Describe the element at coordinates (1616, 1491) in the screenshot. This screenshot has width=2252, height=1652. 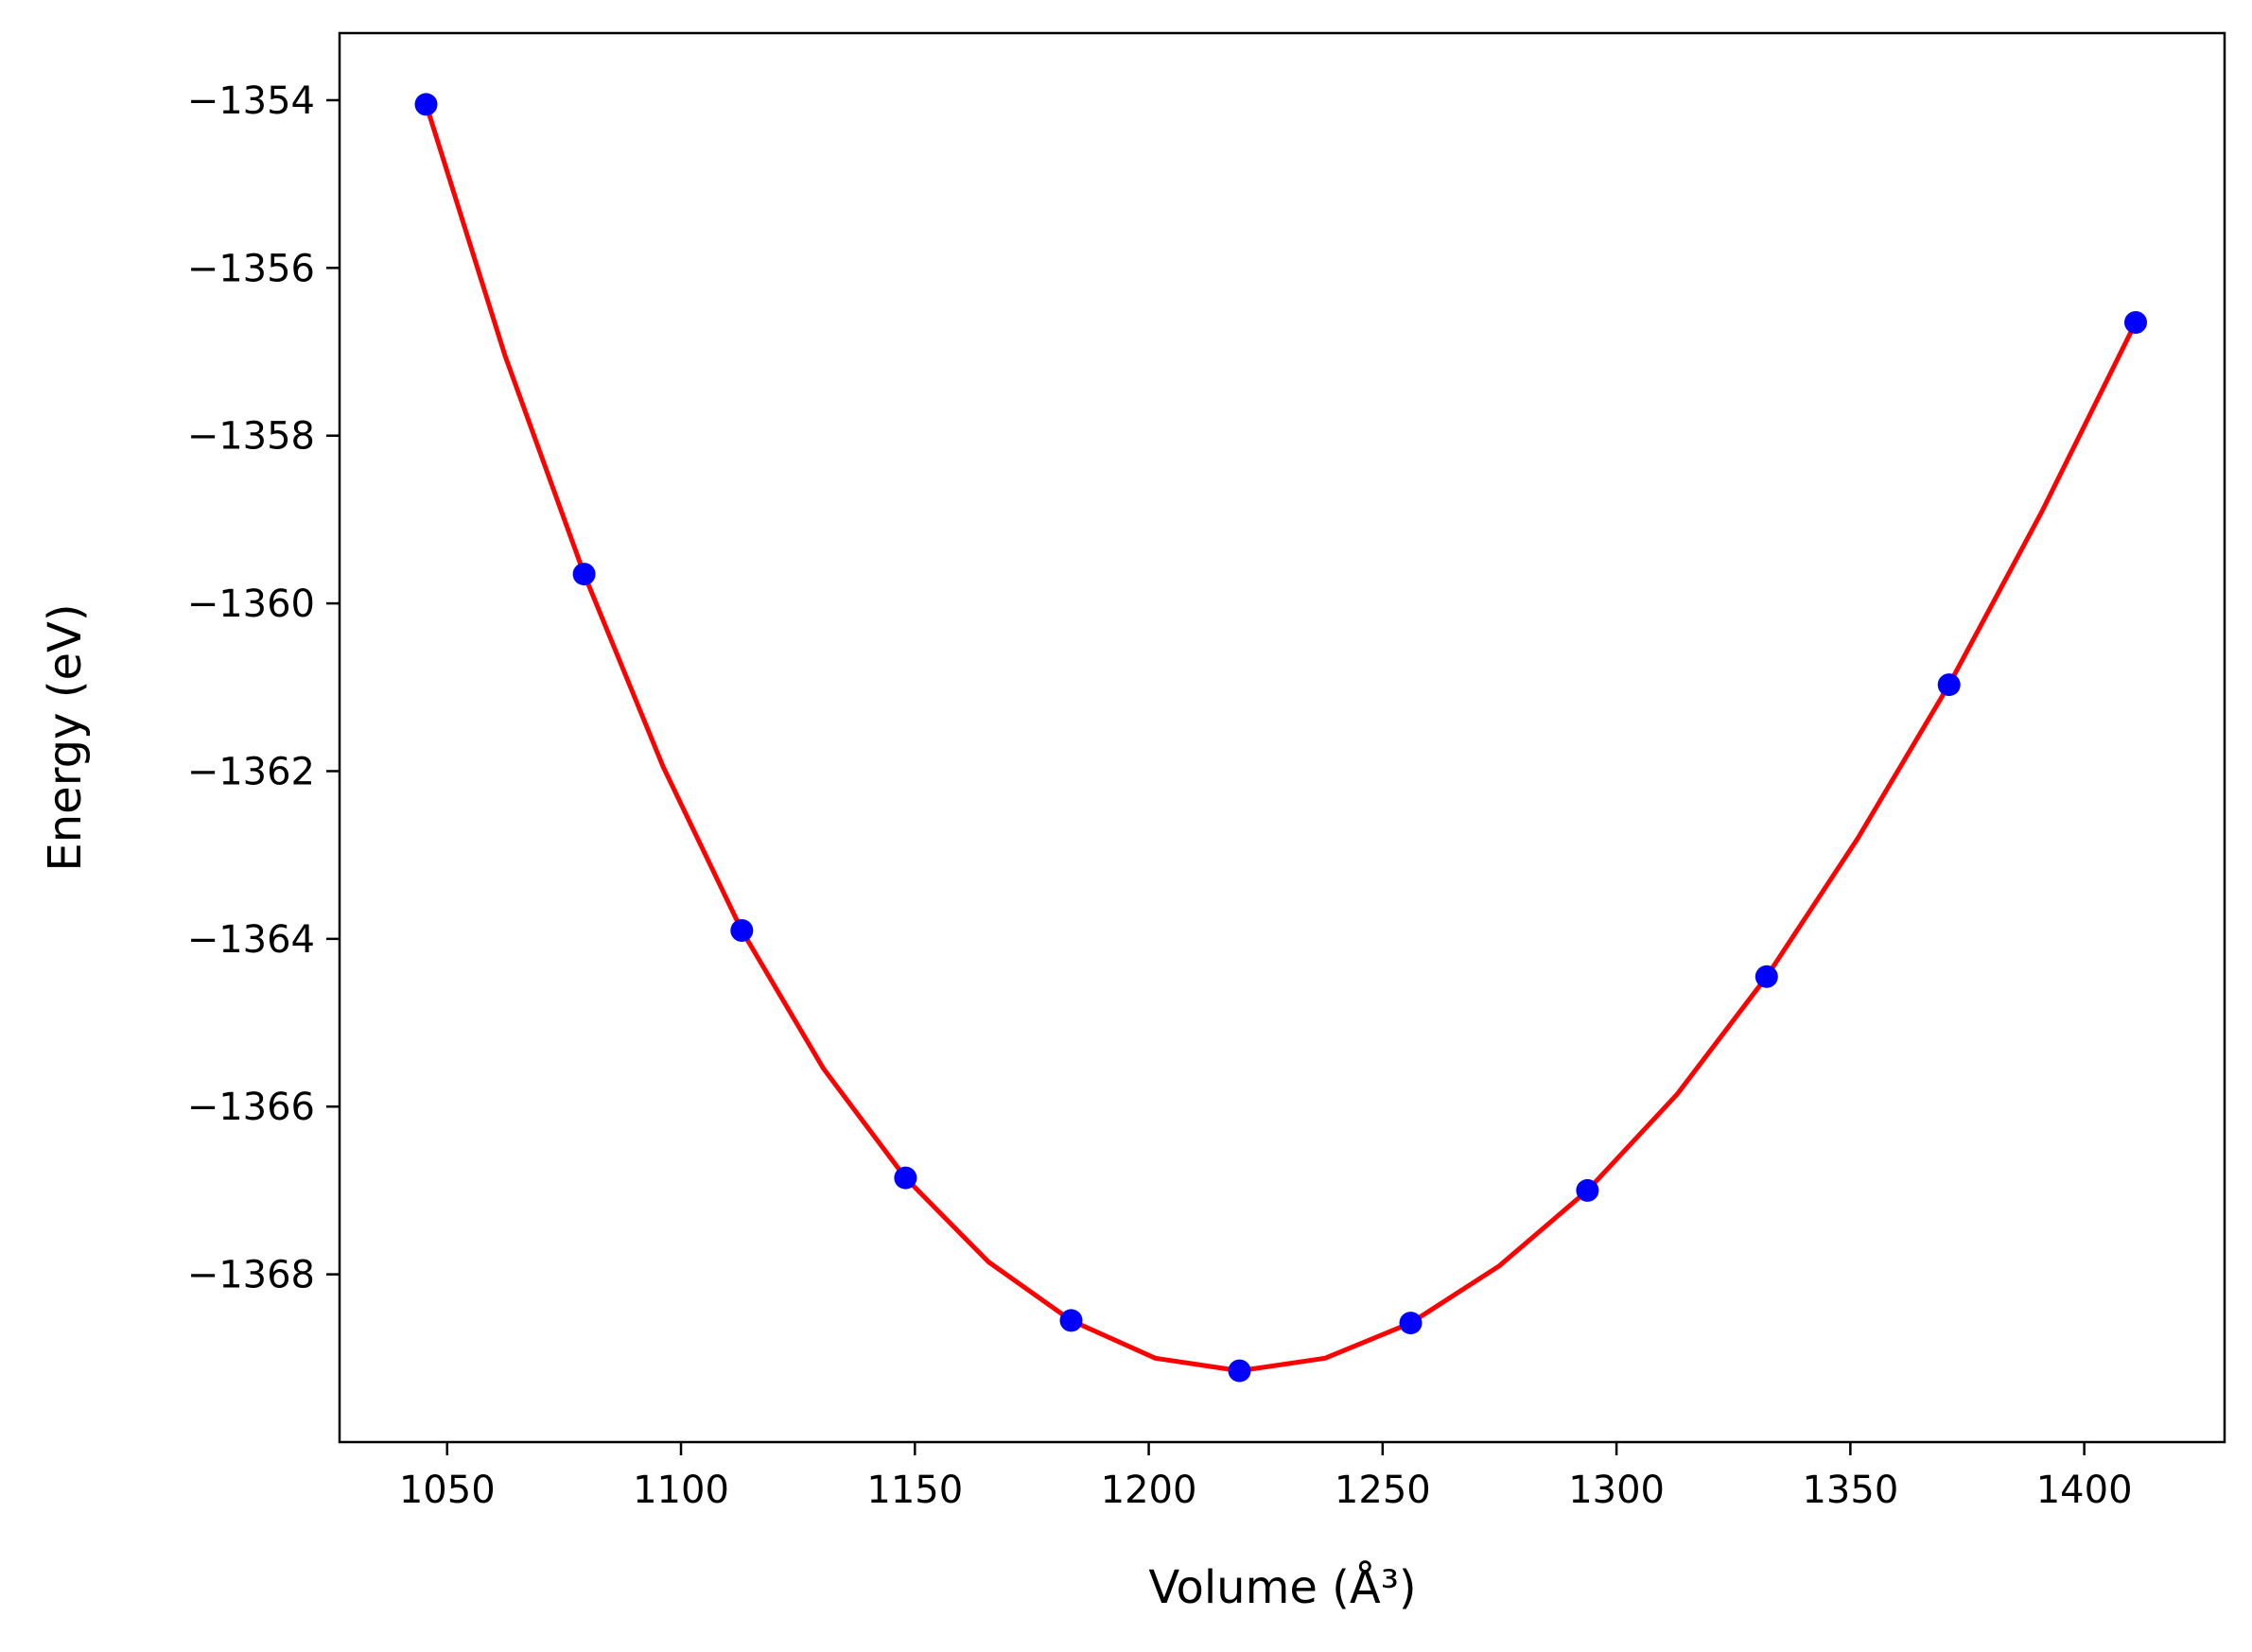
I see `x-tick-label: 1300` at that location.